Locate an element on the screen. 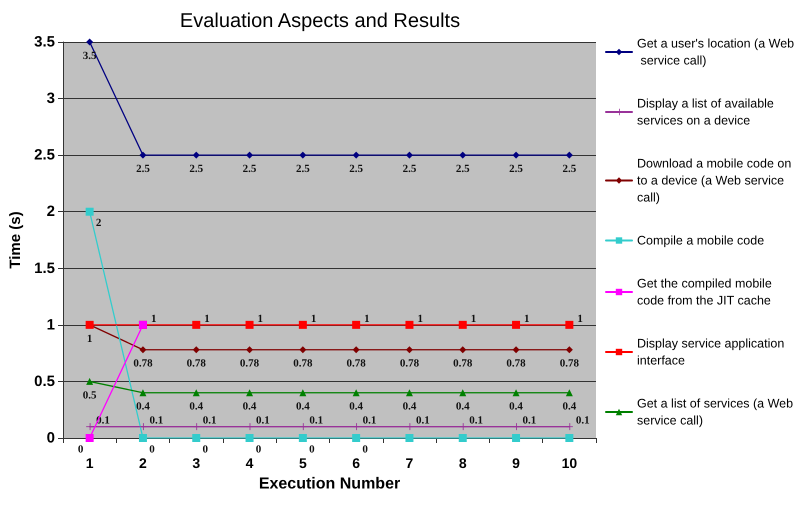 This screenshot has width=811, height=510. legend-label: Get a user's location (a Web service call) is located at coordinates (715, 52).